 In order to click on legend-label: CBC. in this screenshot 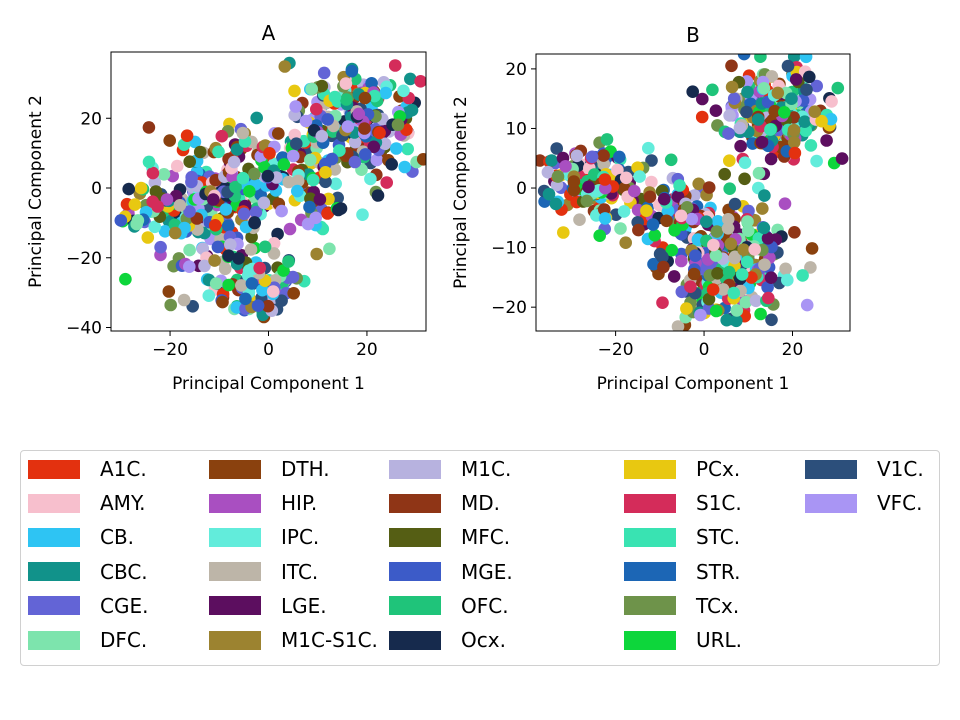, I will do `click(124, 571)`.